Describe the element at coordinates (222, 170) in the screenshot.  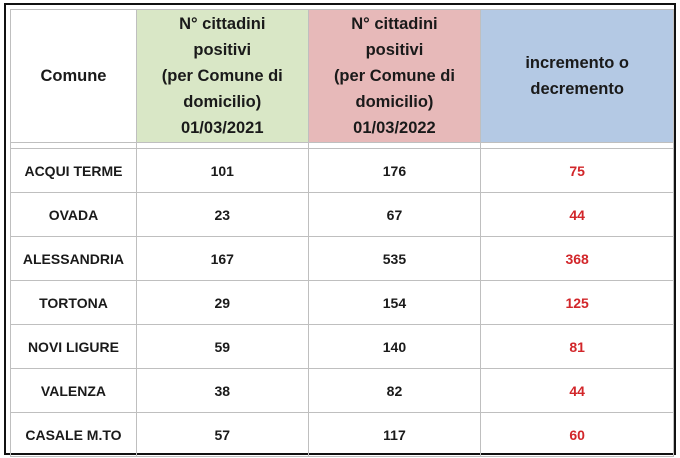
I see `cell-2021: 101` at that location.